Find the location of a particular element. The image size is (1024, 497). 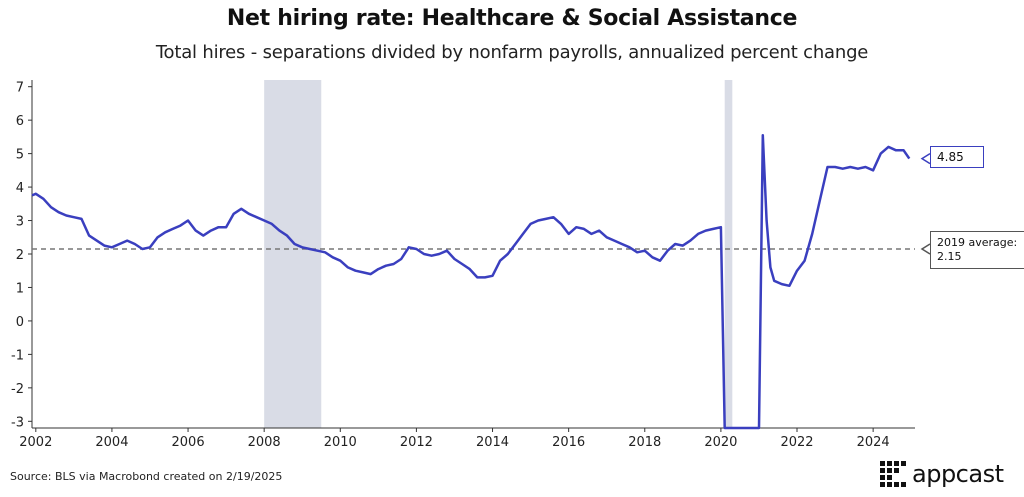

y-tick-label: -3 is located at coordinates (17, 422).